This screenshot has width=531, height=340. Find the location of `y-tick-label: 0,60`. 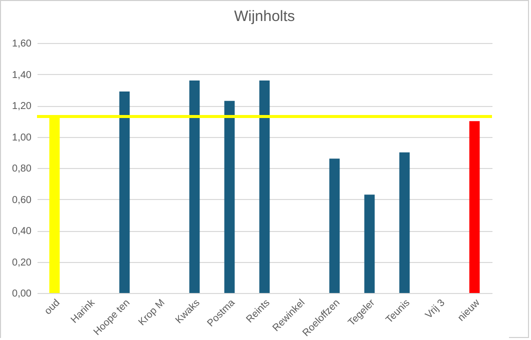

y-tick-label: 0,60 is located at coordinates (22, 200).